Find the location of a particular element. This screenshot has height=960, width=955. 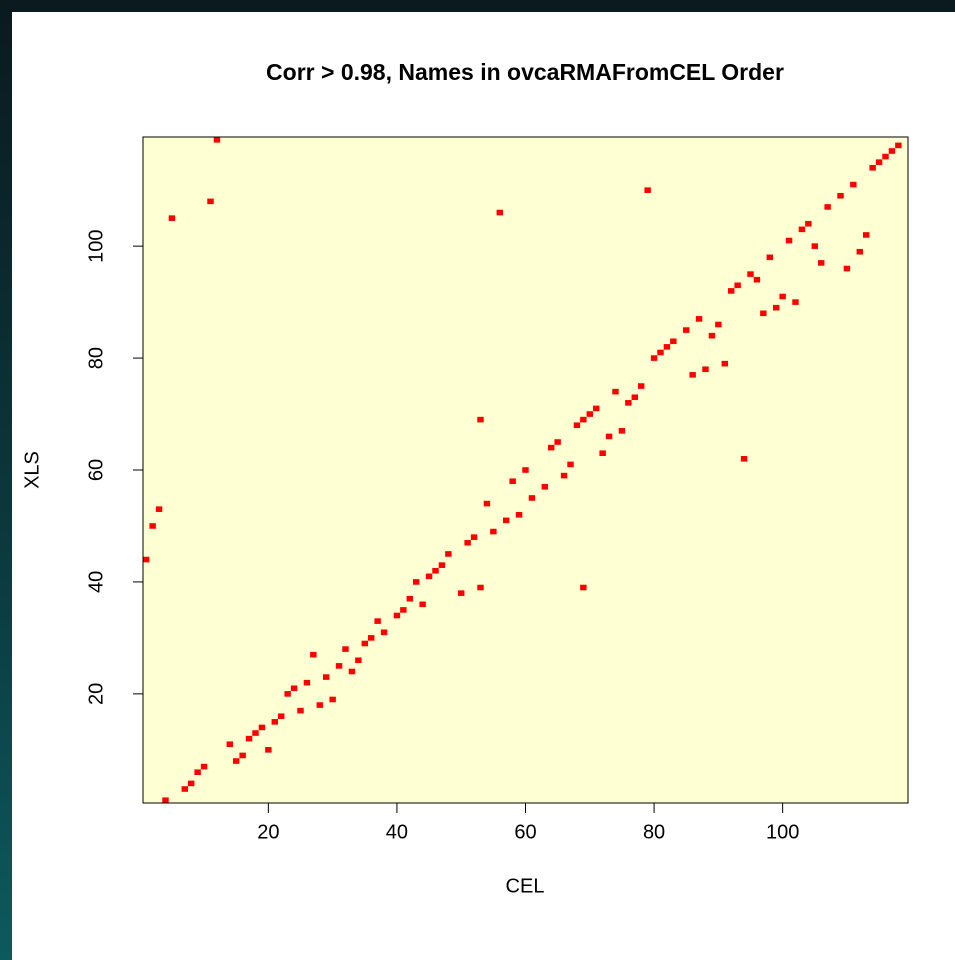

x-tick-label: 60 is located at coordinates (525, 832).